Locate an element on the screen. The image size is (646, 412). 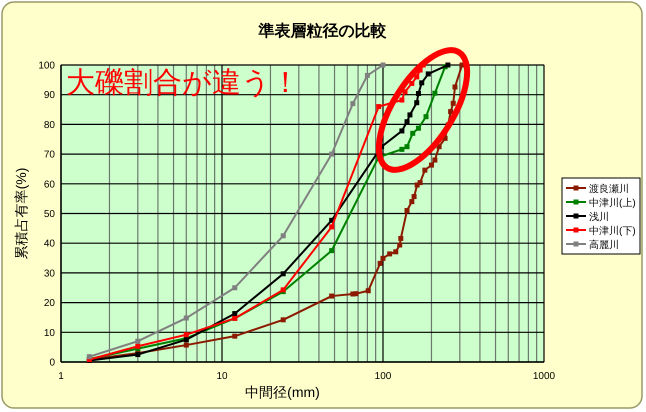
y-tick-label: 0 is located at coordinates (52, 363).